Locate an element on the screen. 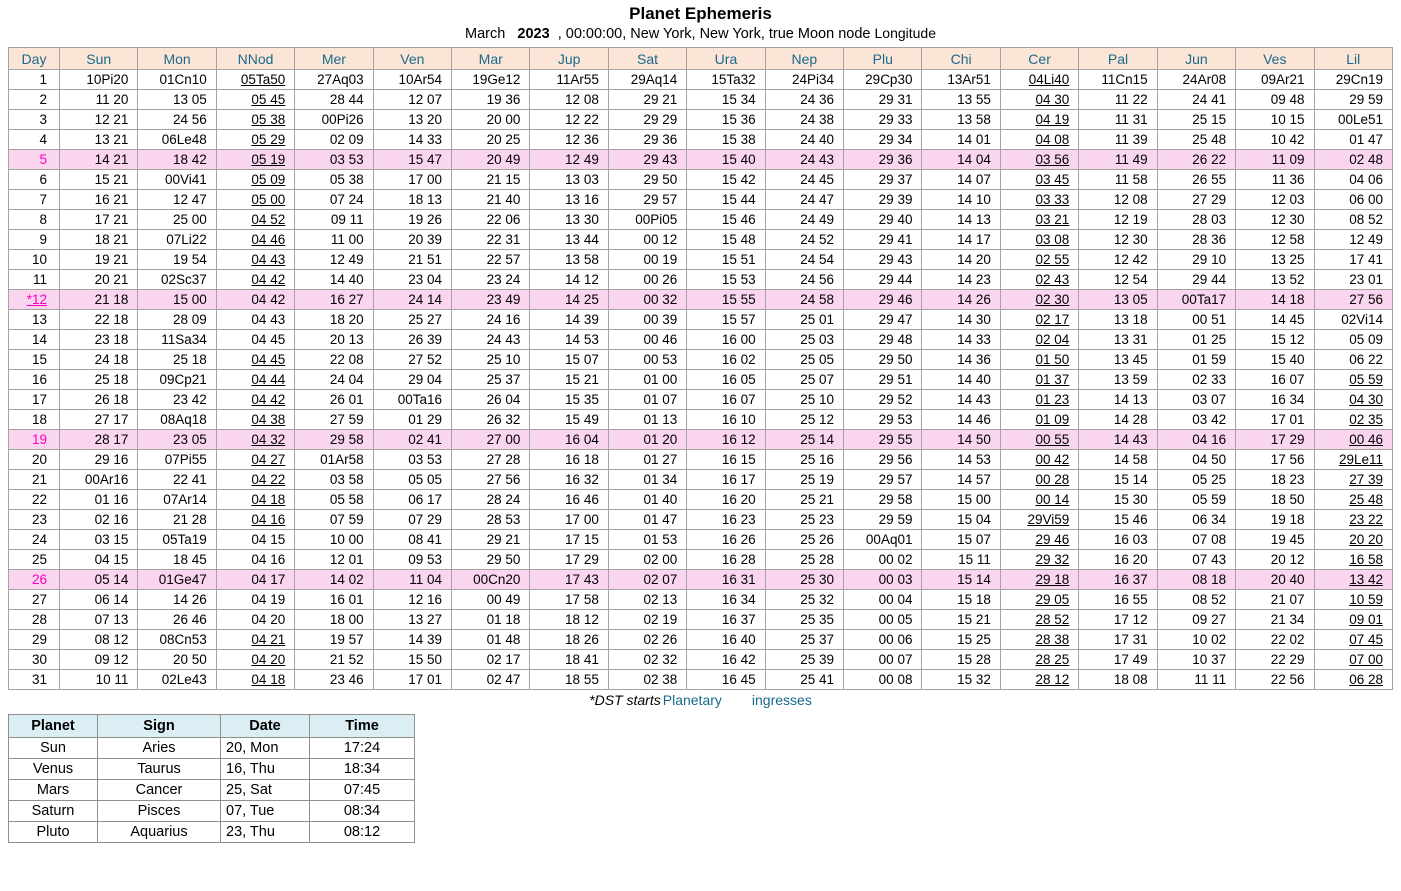 The width and height of the screenshot is (1401, 891). position-cell: 11Sa34 is located at coordinates (177, 339).